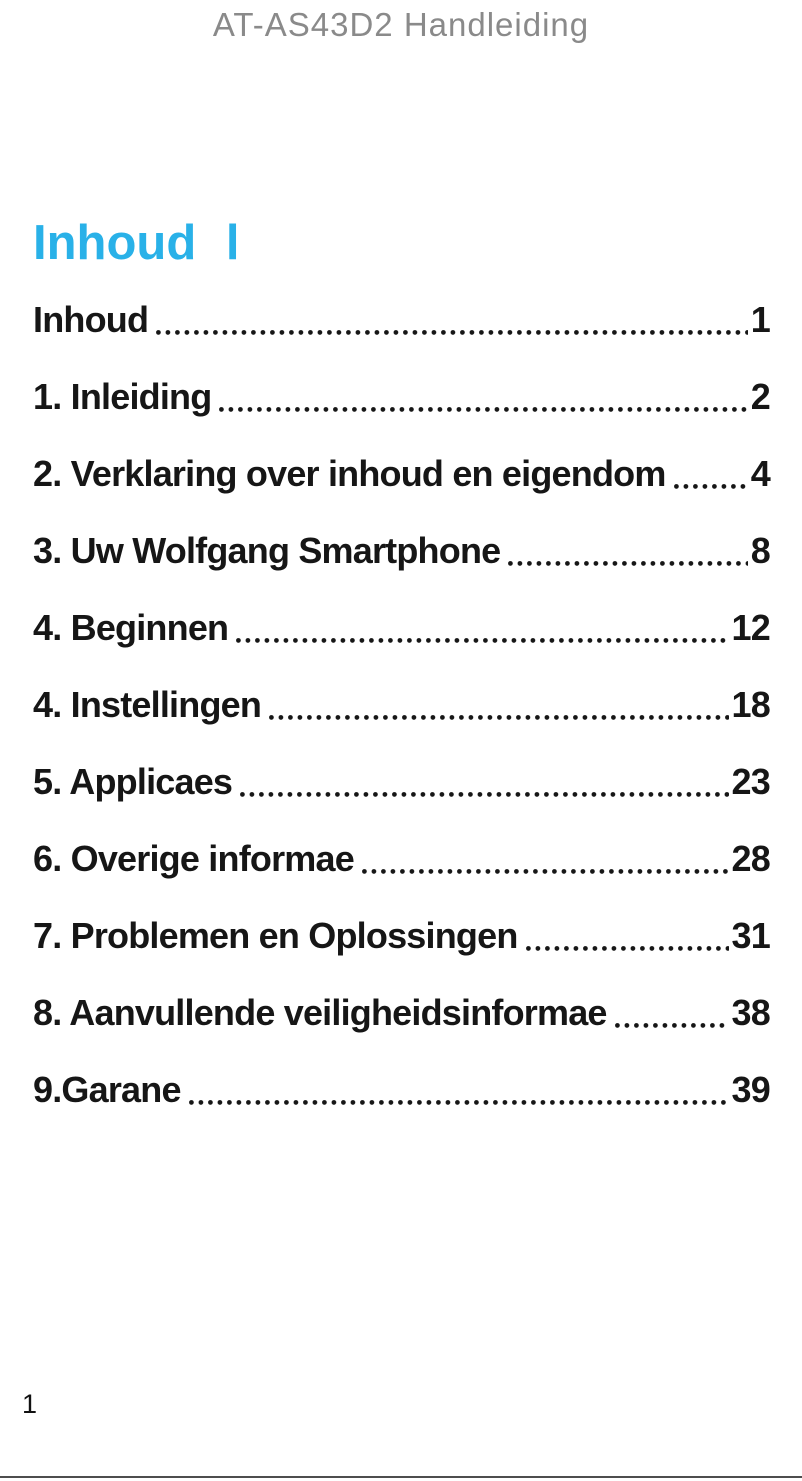 The image size is (802, 1481). What do you see at coordinates (131, 627) in the screenshot?
I see `toc-entry-label: 4. Beginnen` at bounding box center [131, 627].